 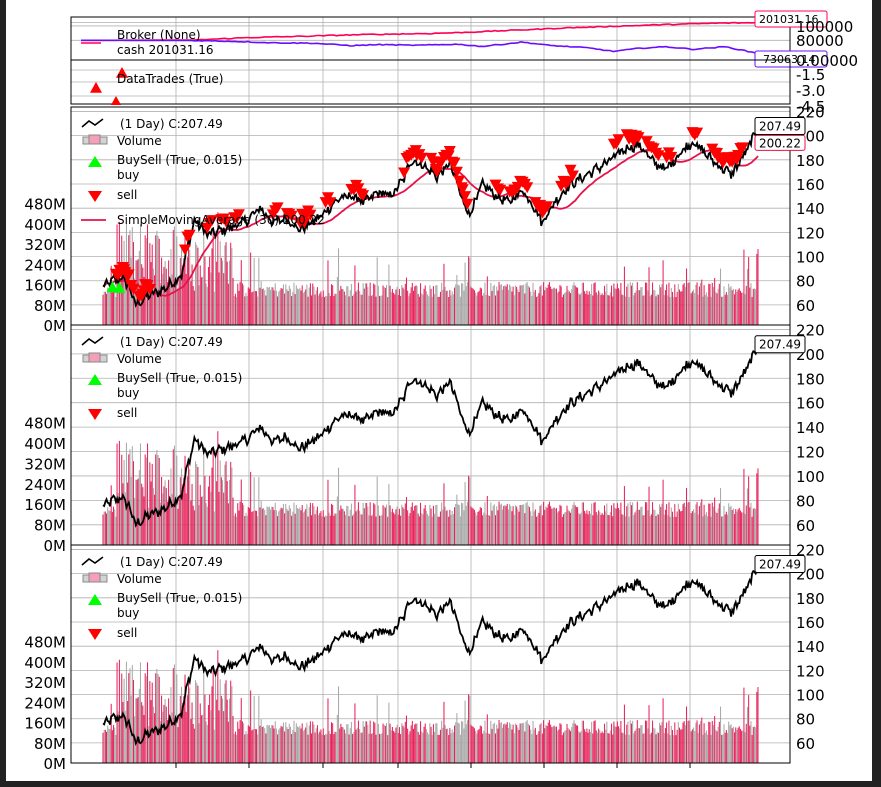 What do you see at coordinates (159, 35) in the screenshot?
I see `broker-legend-title: Broker (None)` at bounding box center [159, 35].